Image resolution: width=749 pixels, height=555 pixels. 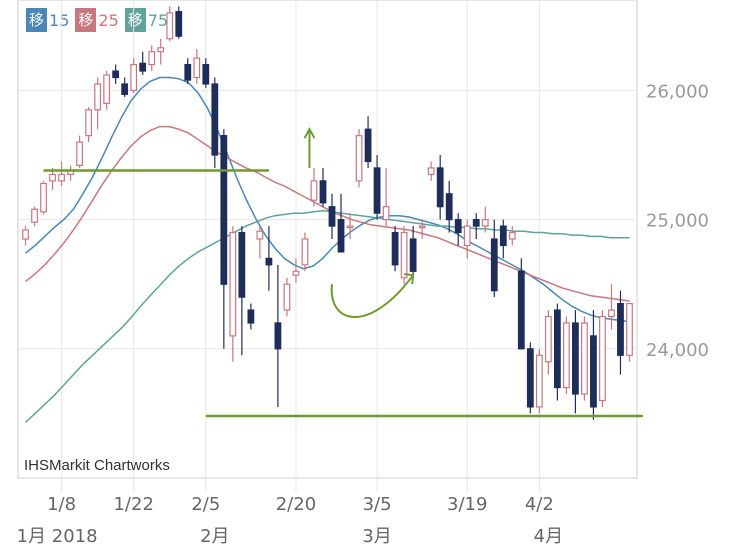 I want to click on month-label: 3月, so click(x=376, y=536).